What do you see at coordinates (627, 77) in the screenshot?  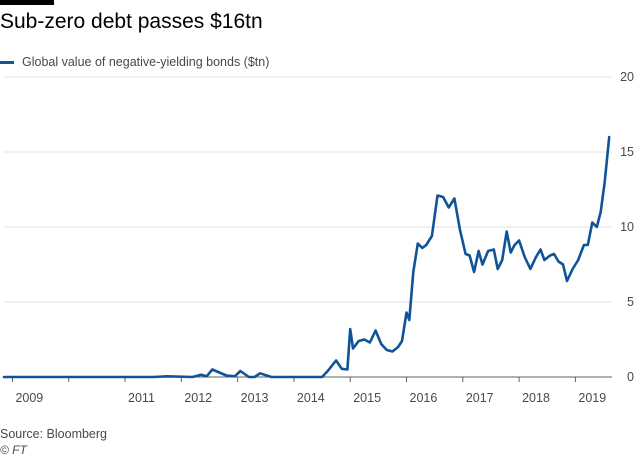 I see `y-tick-label: 20` at bounding box center [627, 77].